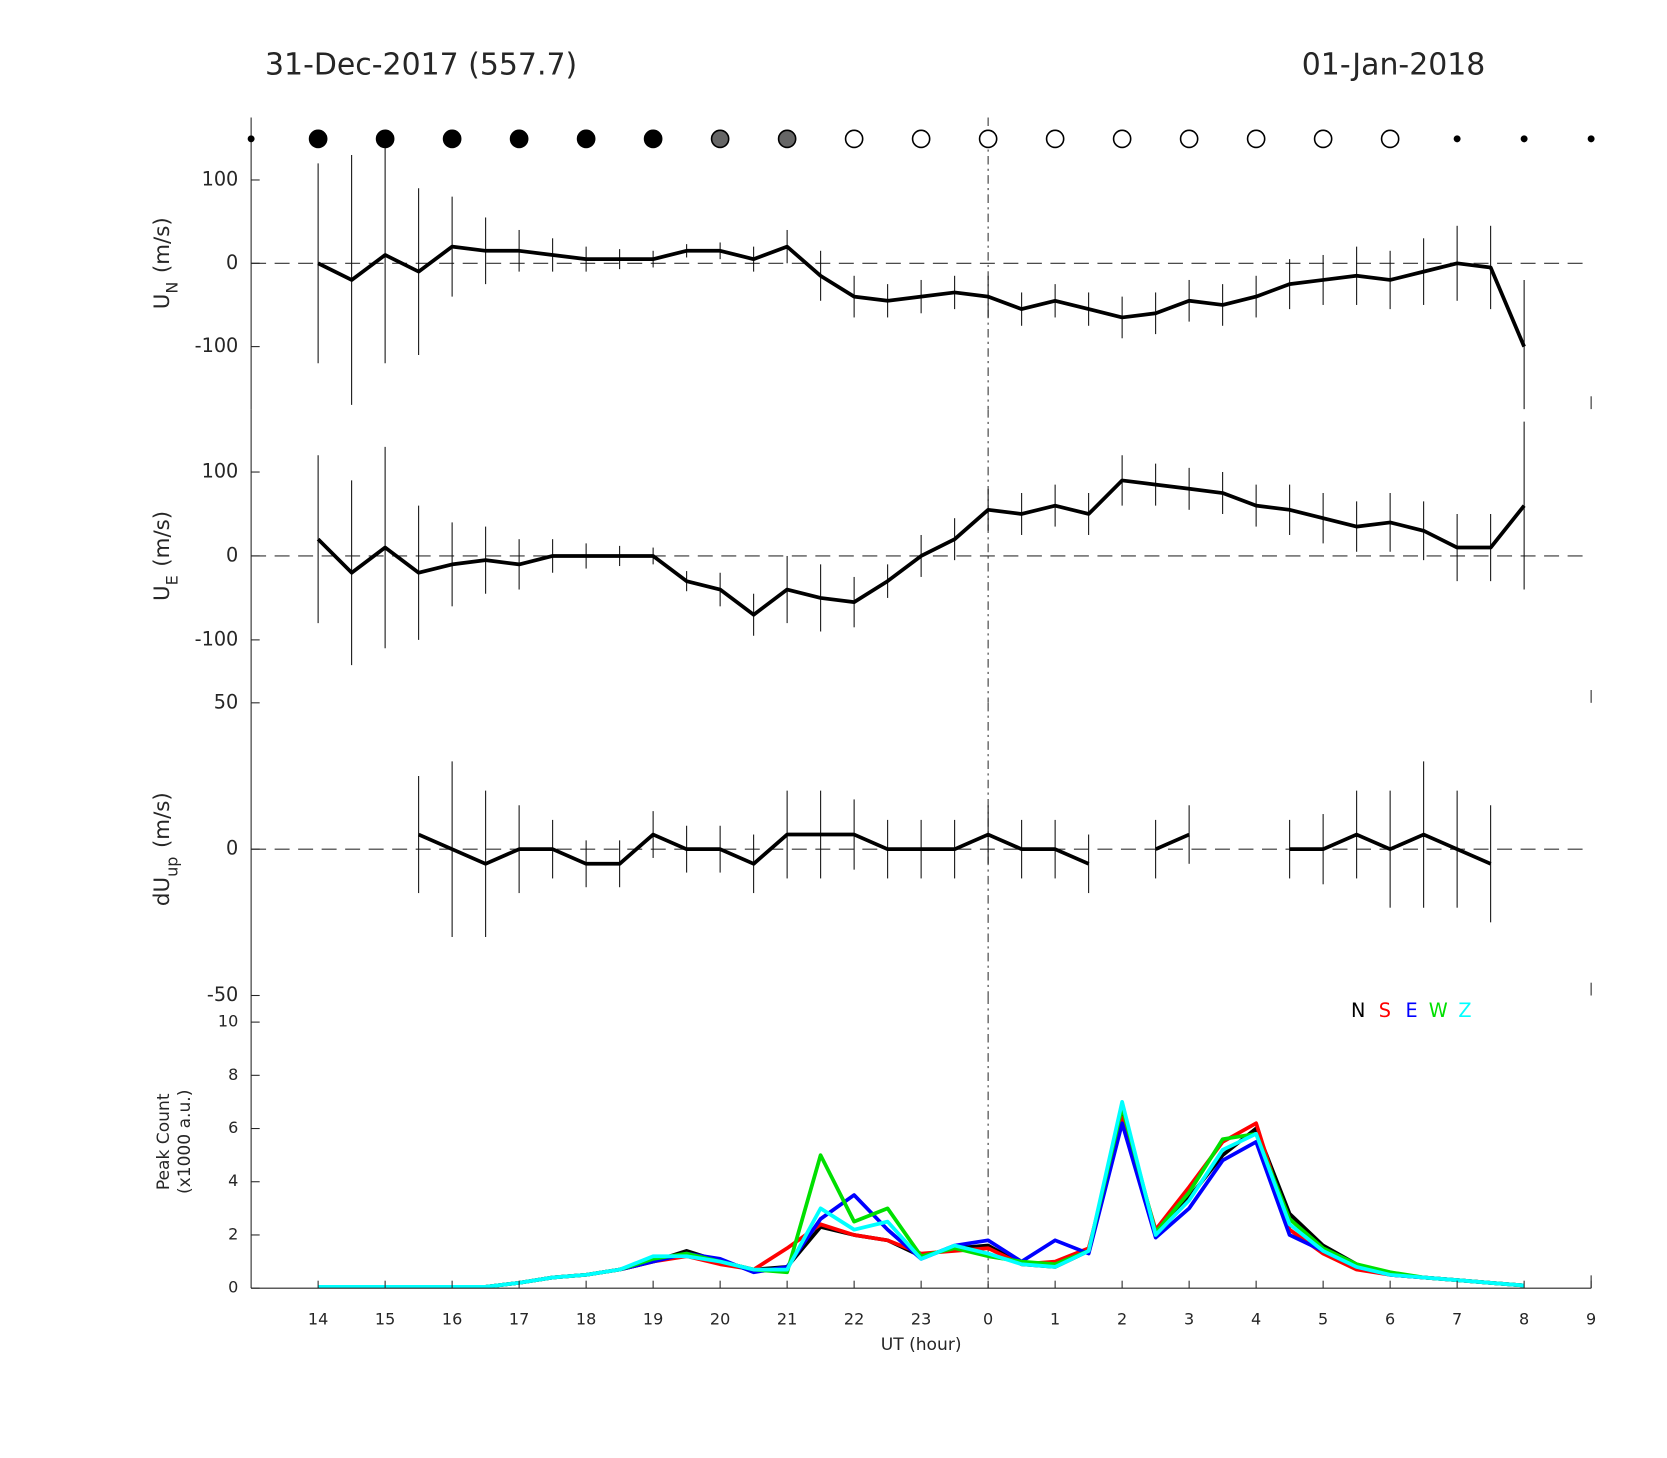 This screenshot has height=1458, width=1667. What do you see at coordinates (228, 1021) in the screenshot?
I see `y-tick-label: 10` at bounding box center [228, 1021].